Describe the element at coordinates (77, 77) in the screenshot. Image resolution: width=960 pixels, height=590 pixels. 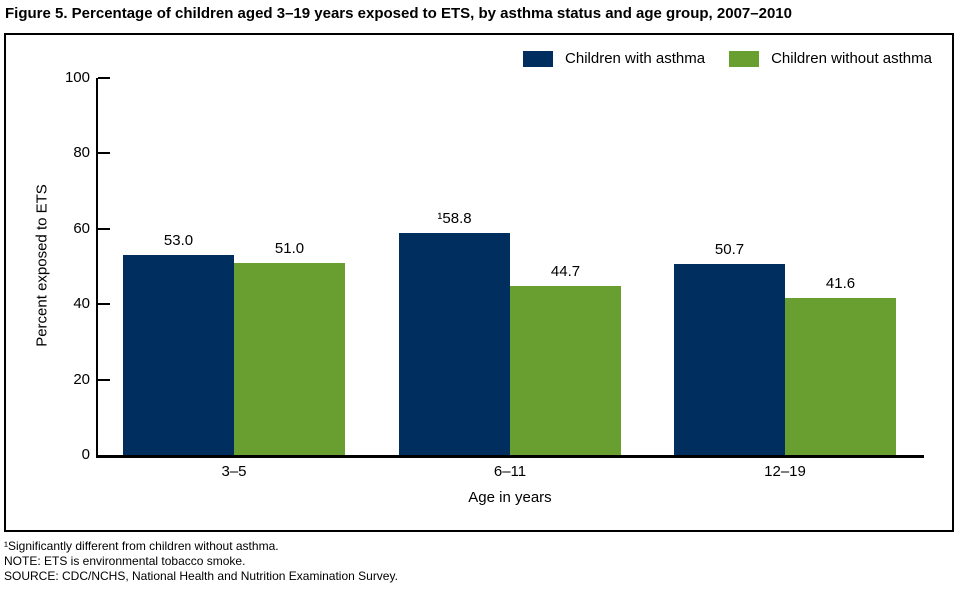
I see `y-tick-label: 100` at that location.